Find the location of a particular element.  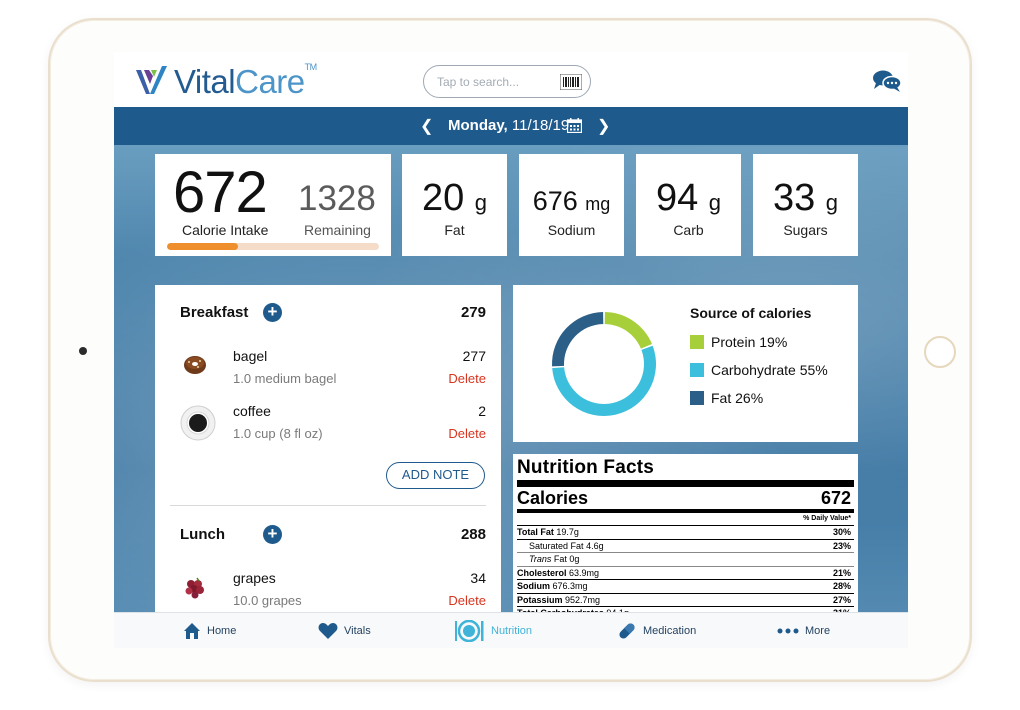

coffee-serving: 1.0 cup (8 fl oz) is located at coordinates (278, 433).